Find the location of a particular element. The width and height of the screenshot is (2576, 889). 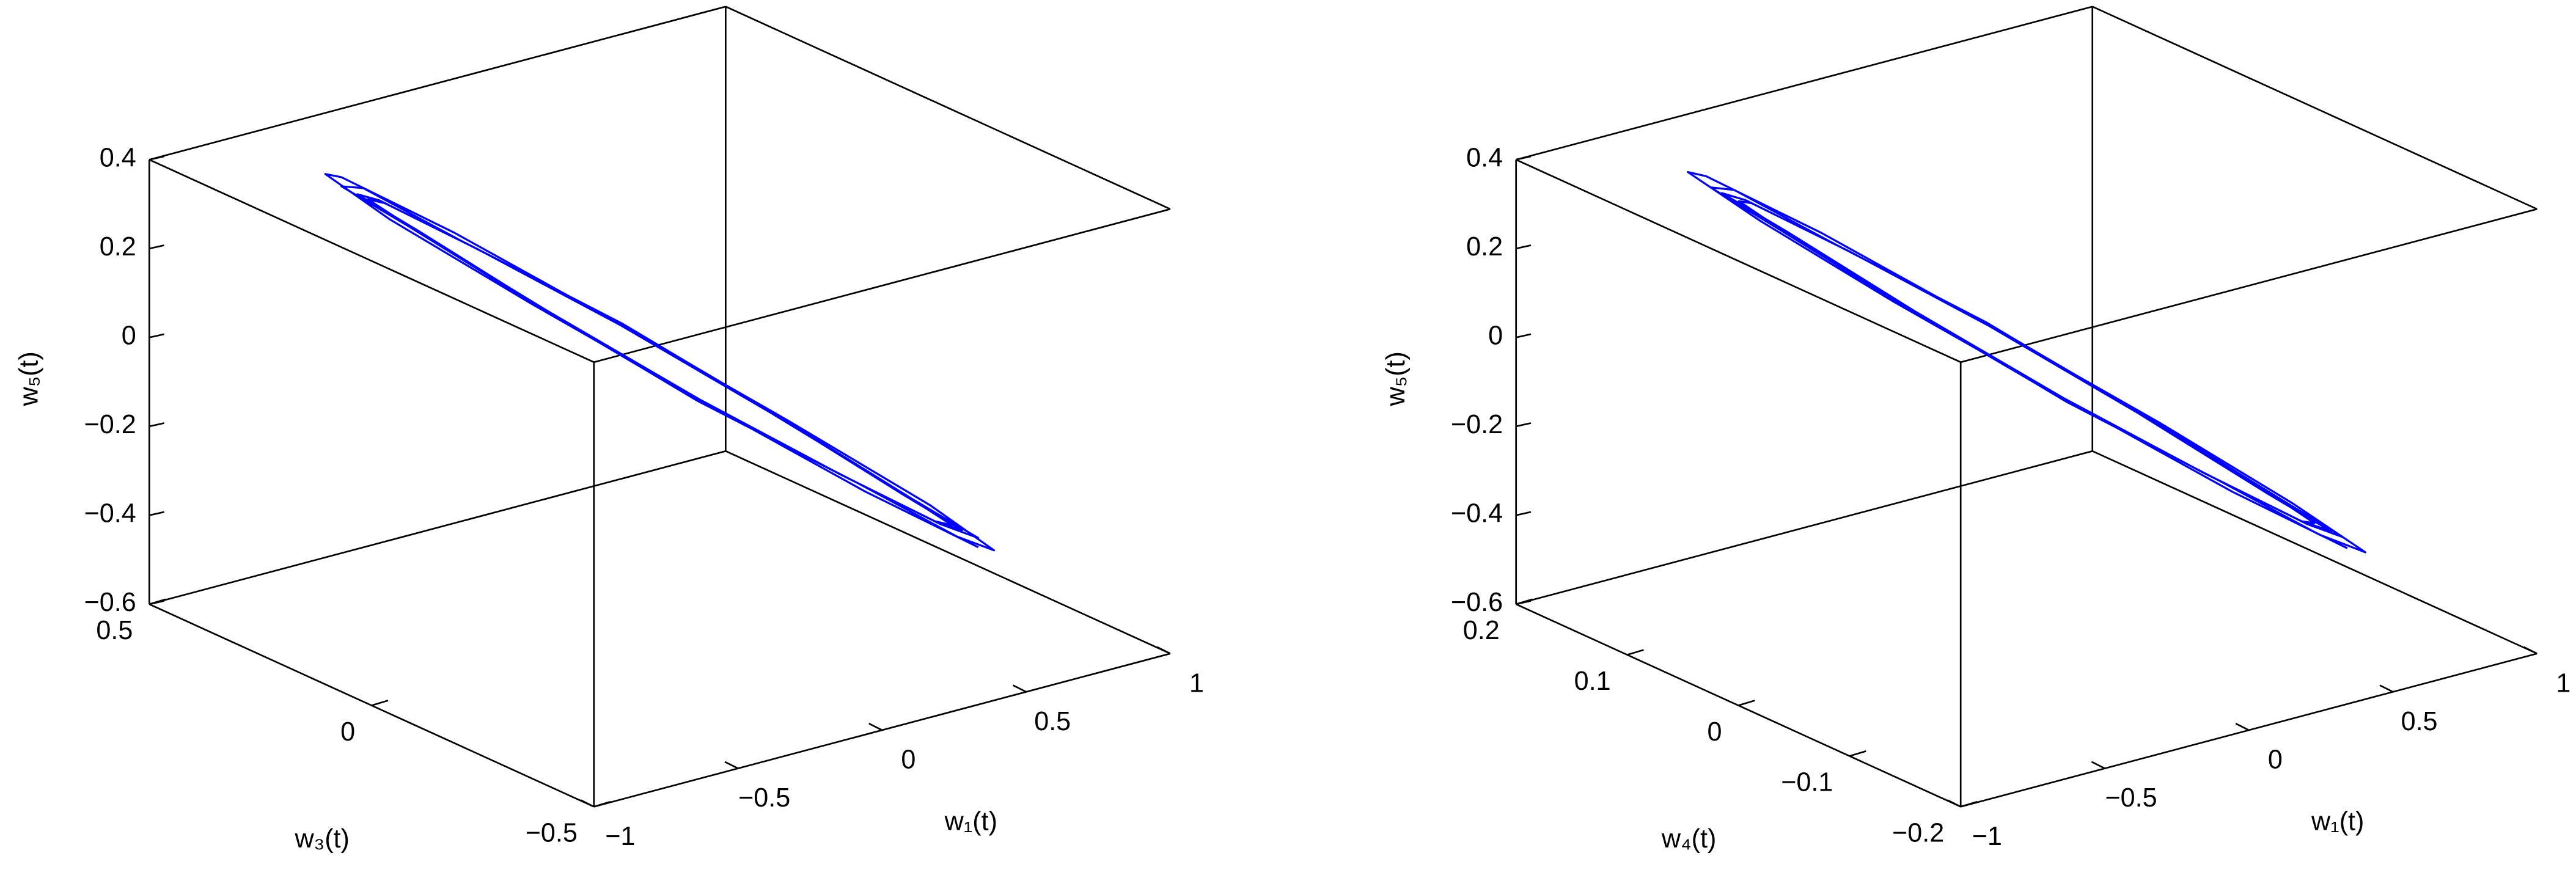

y-tick-label: −0.1 is located at coordinates (1807, 782).